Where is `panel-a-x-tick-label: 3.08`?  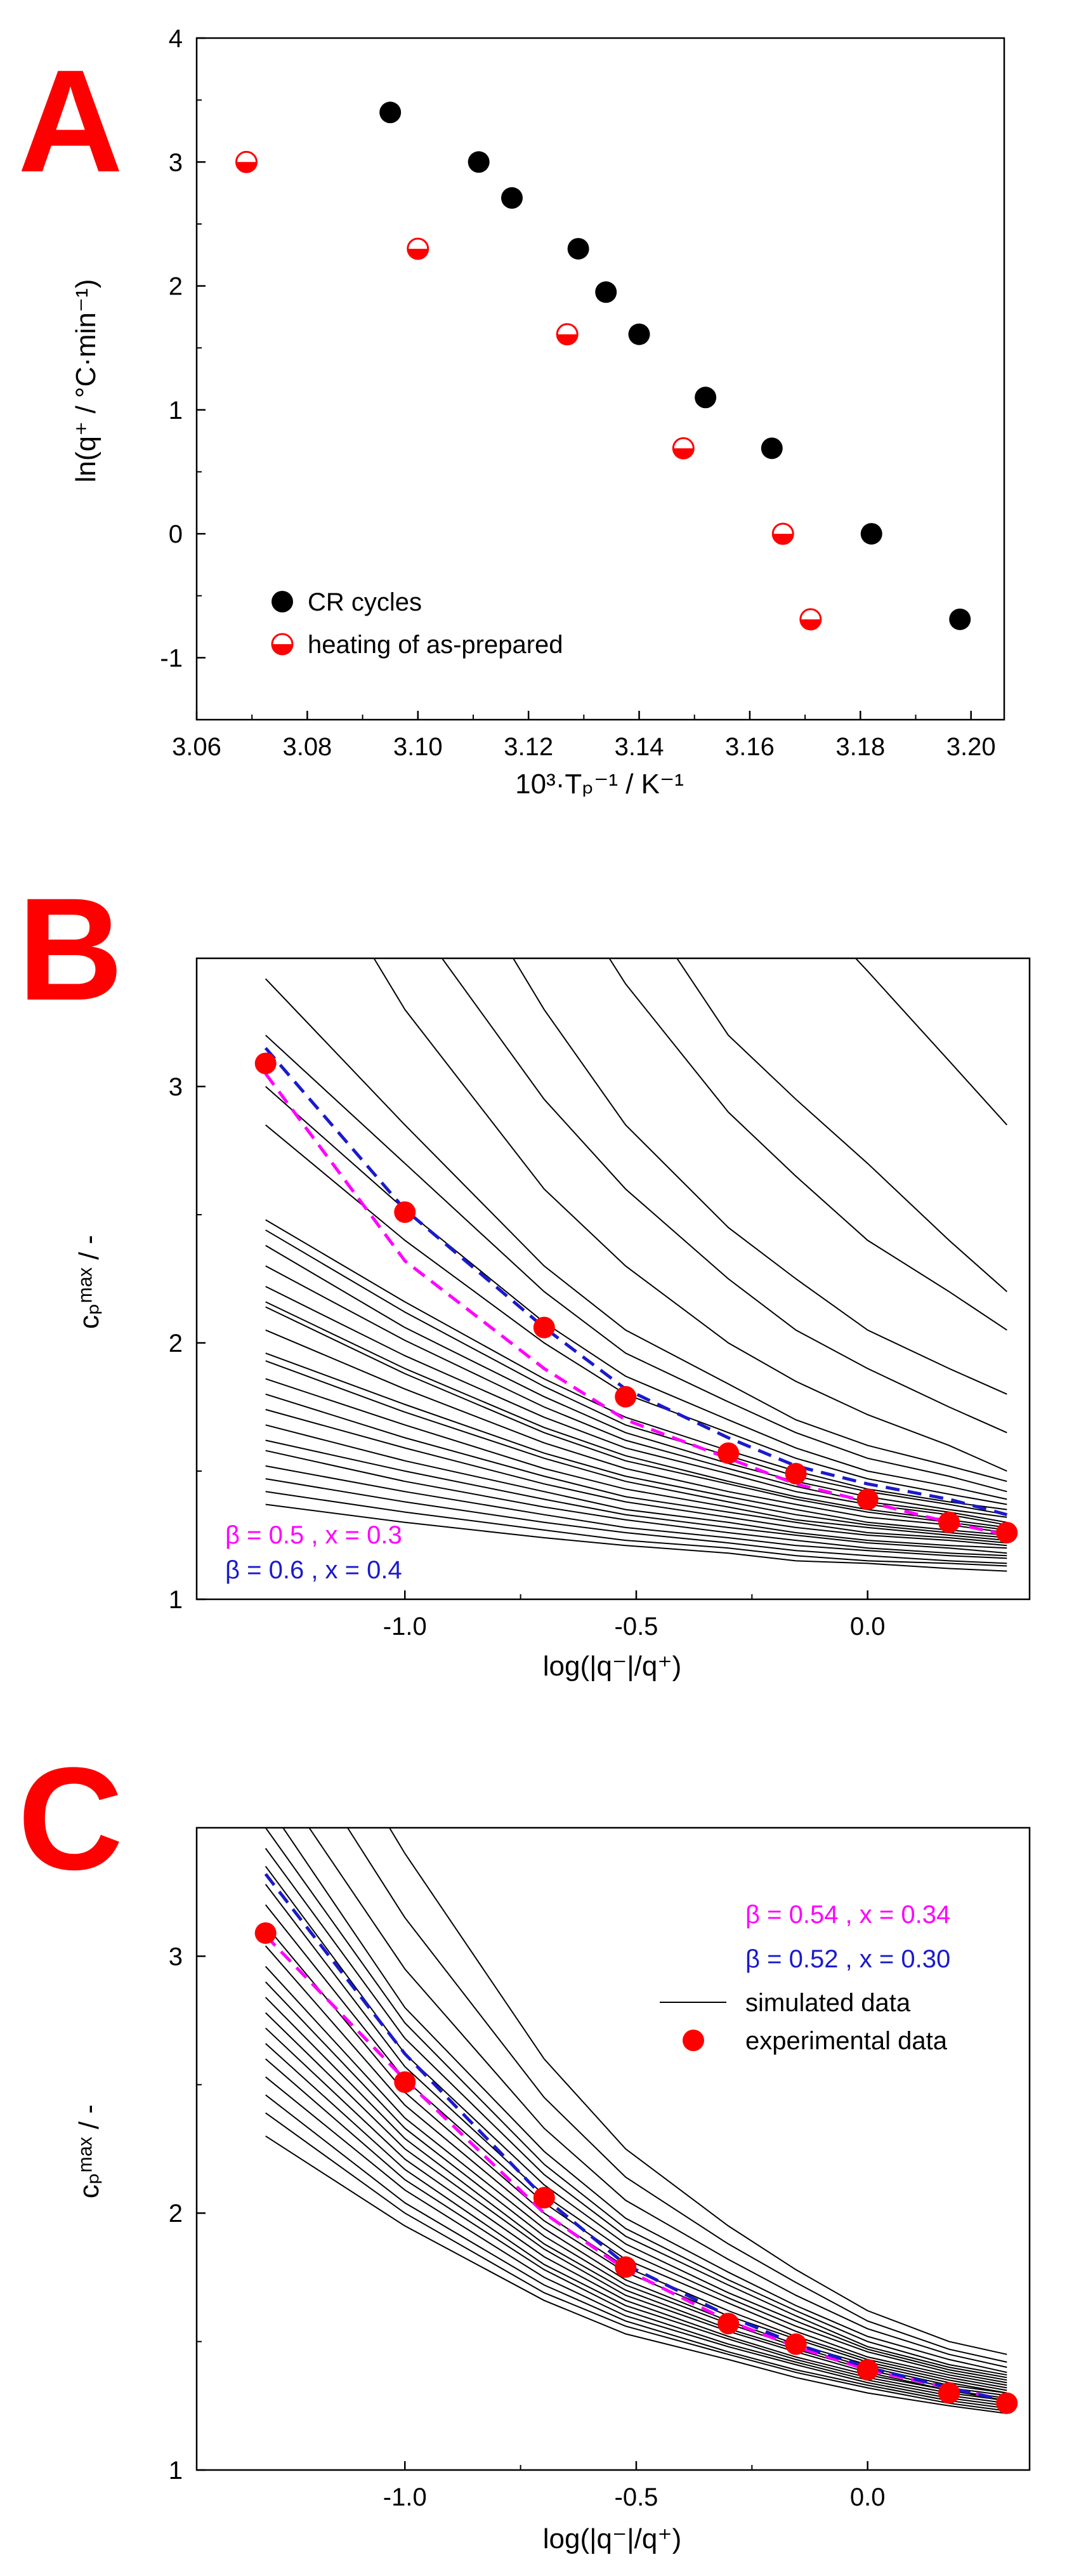 panel-a-x-tick-label: 3.08 is located at coordinates (307, 747).